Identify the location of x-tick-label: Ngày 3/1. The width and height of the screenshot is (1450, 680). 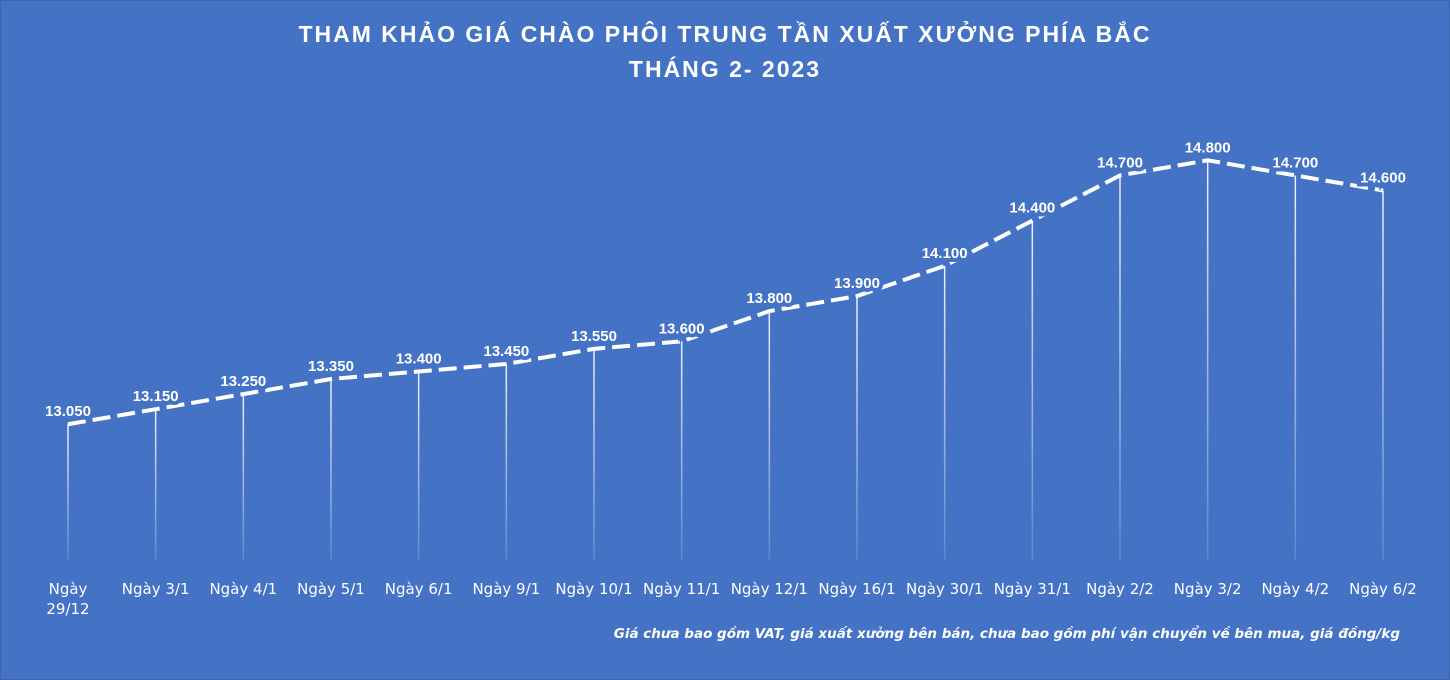
(155, 589).